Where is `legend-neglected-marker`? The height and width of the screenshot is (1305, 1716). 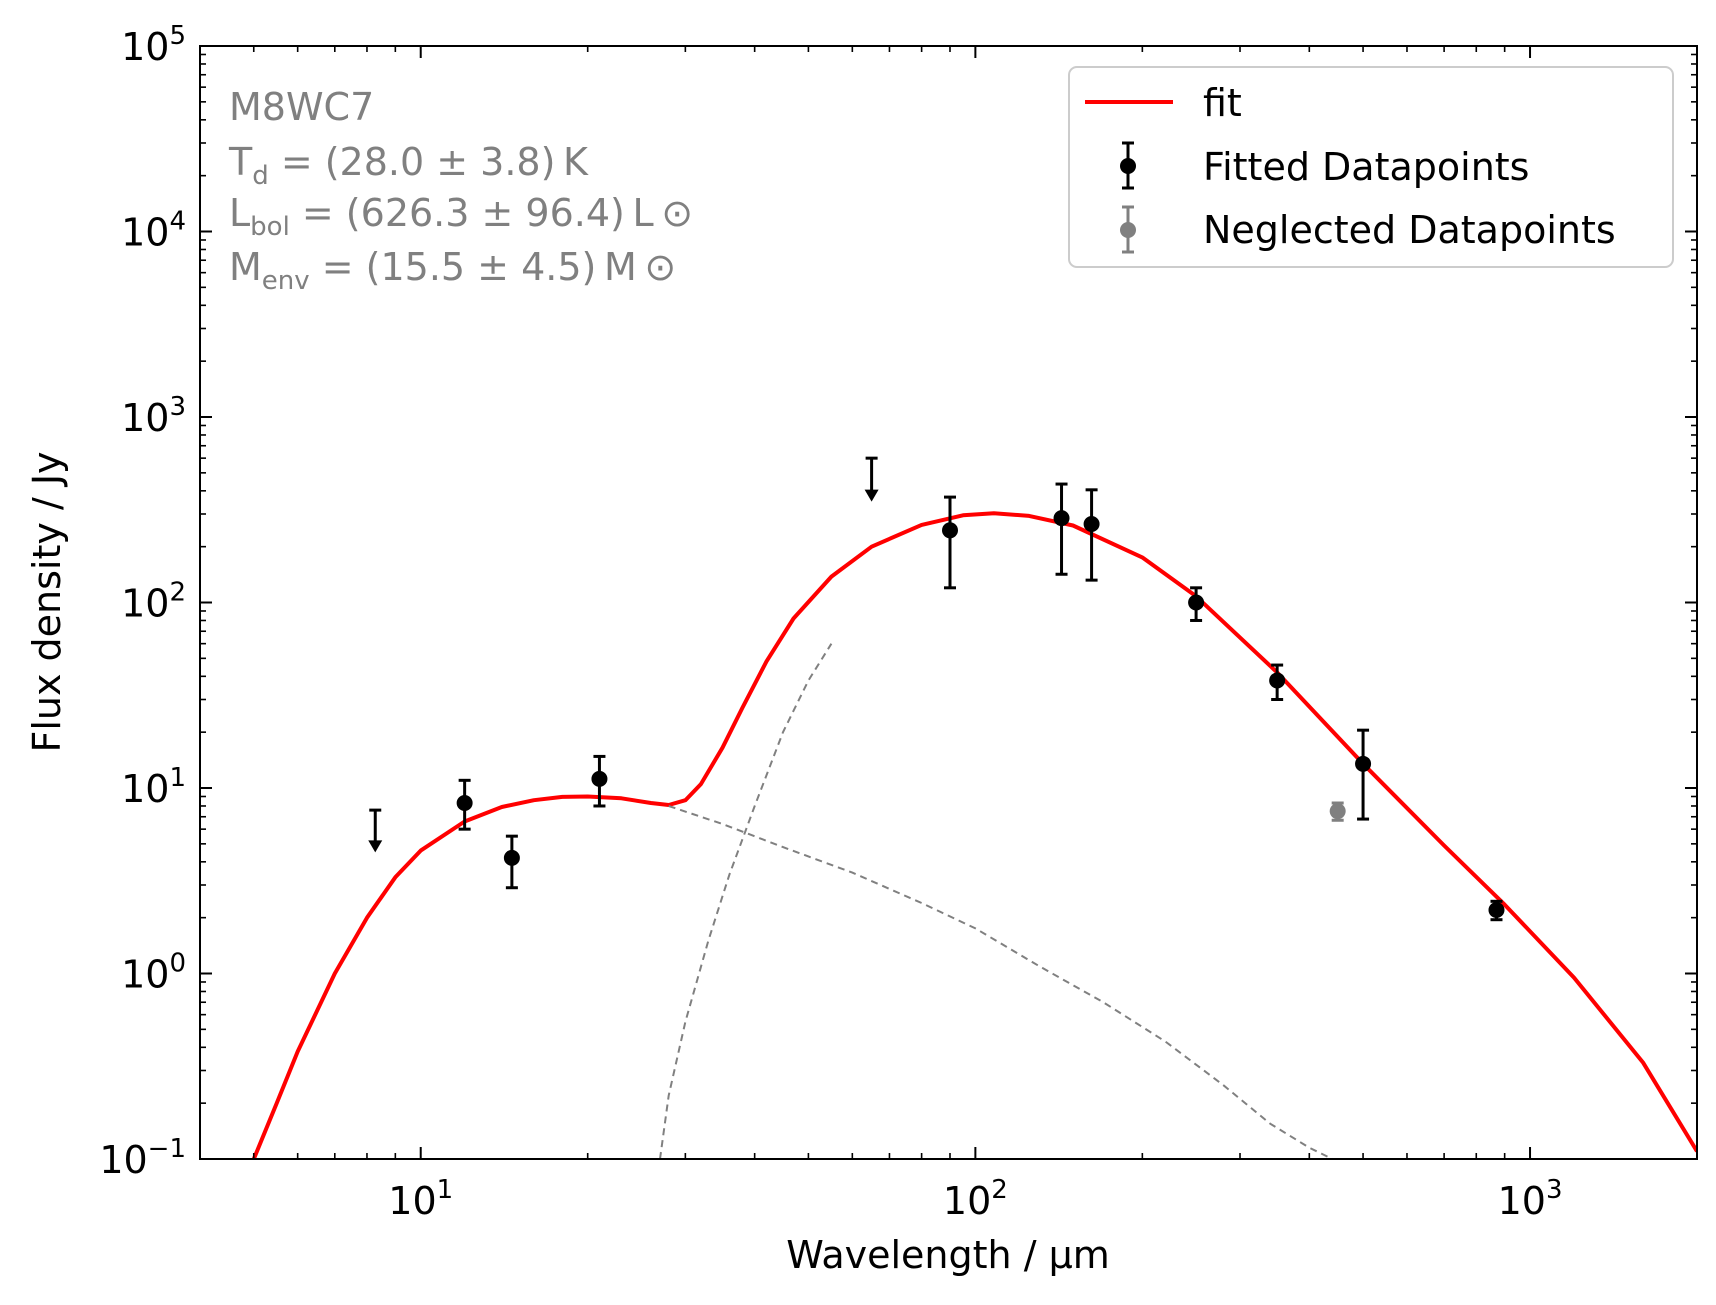
legend-neglected-marker is located at coordinates (1128, 229).